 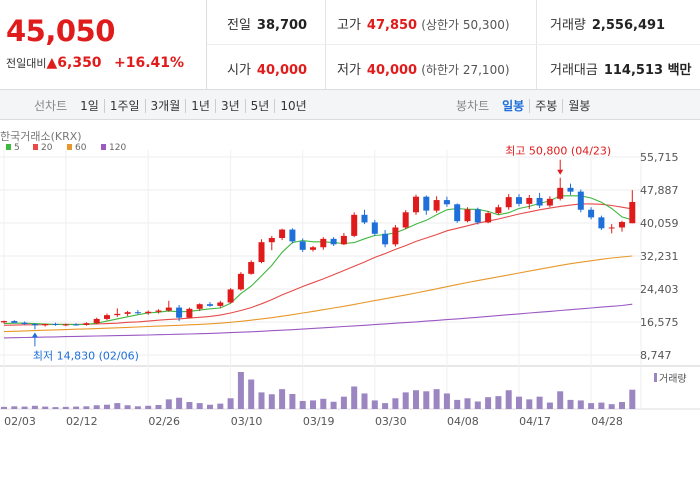 What do you see at coordinates (293, 106) in the screenshot?
I see `tab-line-period-6: 10년` at bounding box center [293, 106].